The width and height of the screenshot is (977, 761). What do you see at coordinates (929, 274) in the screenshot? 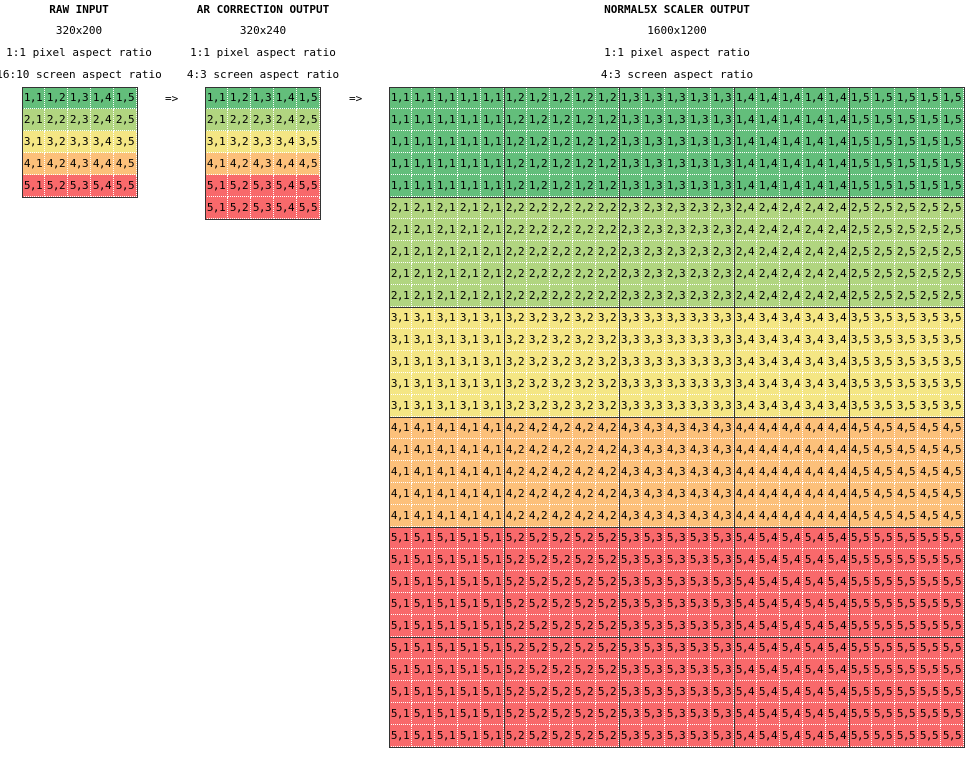
I see `grid-cell: 2,5` at bounding box center [929, 274].